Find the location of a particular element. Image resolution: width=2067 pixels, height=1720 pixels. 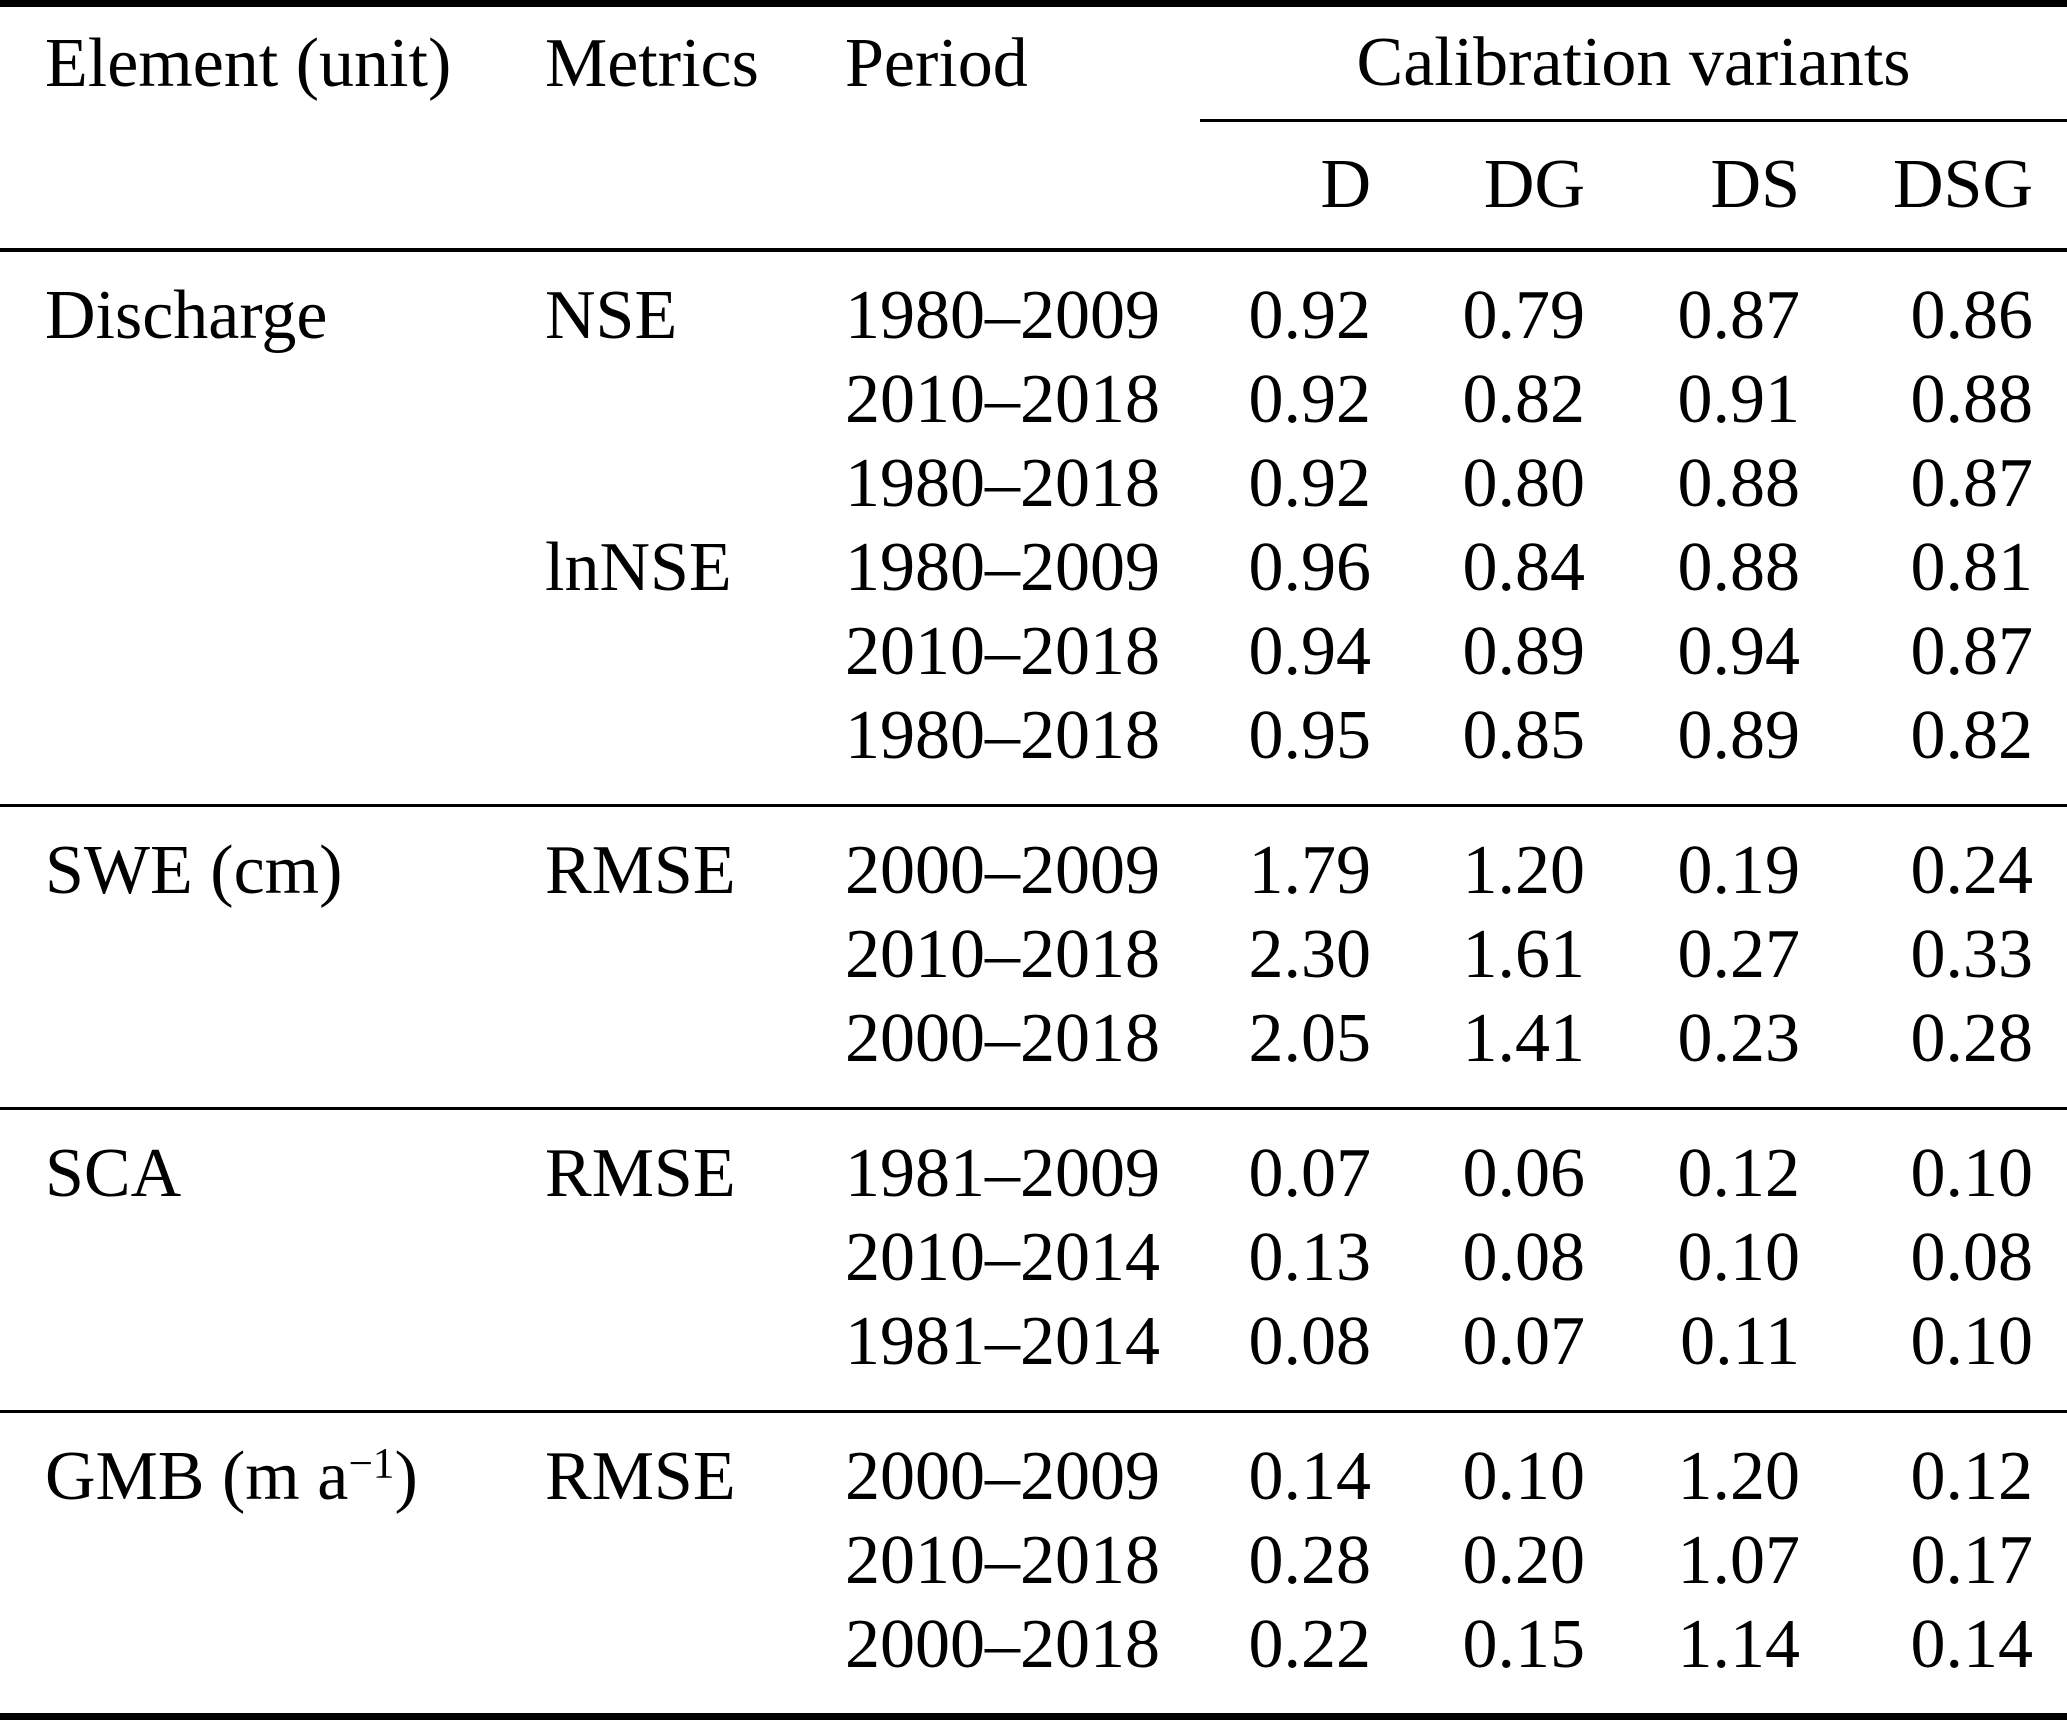

cell-value: 1.79 is located at coordinates (1285, 858).